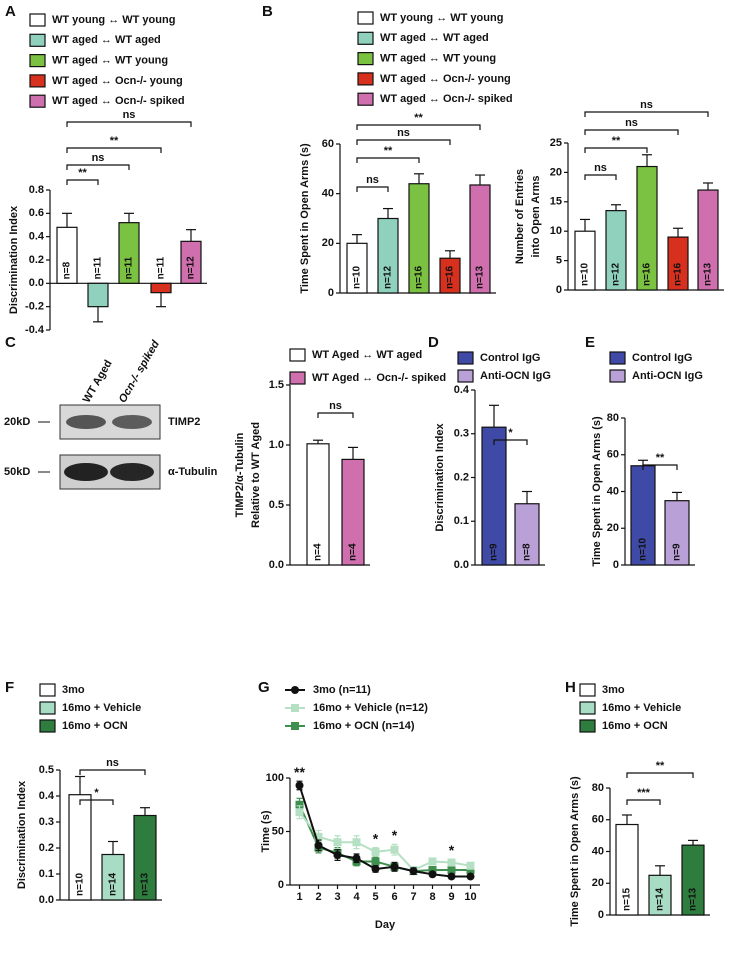  What do you see at coordinates (240, 474) in the screenshot?
I see `y-axis-label: TIMP2/α-Tubulin` at bounding box center [240, 474].